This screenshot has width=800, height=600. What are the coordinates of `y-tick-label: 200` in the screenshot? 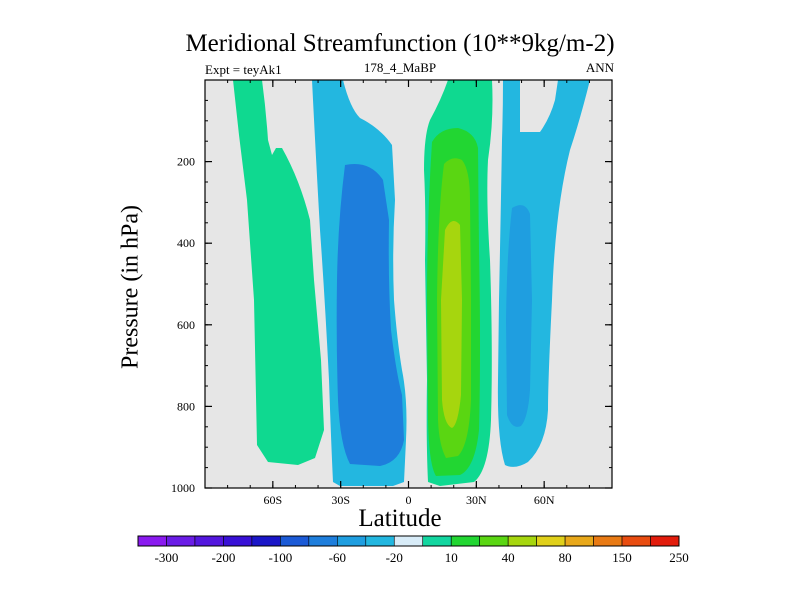 It's located at (186, 162).